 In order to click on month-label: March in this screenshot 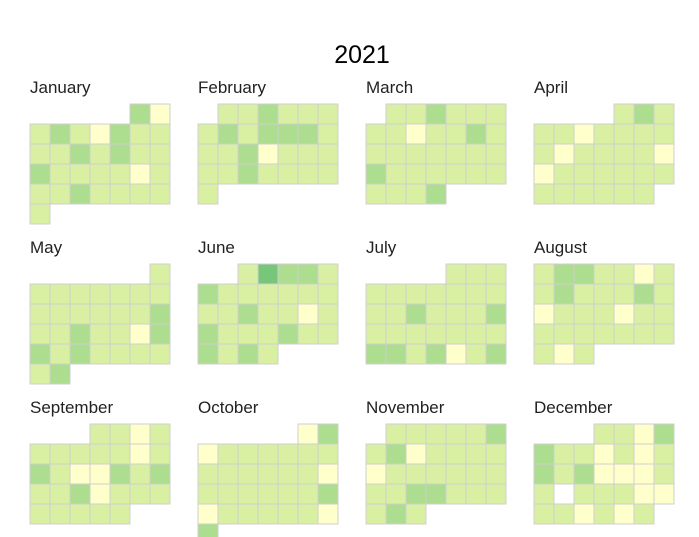, I will do `click(389, 87)`.